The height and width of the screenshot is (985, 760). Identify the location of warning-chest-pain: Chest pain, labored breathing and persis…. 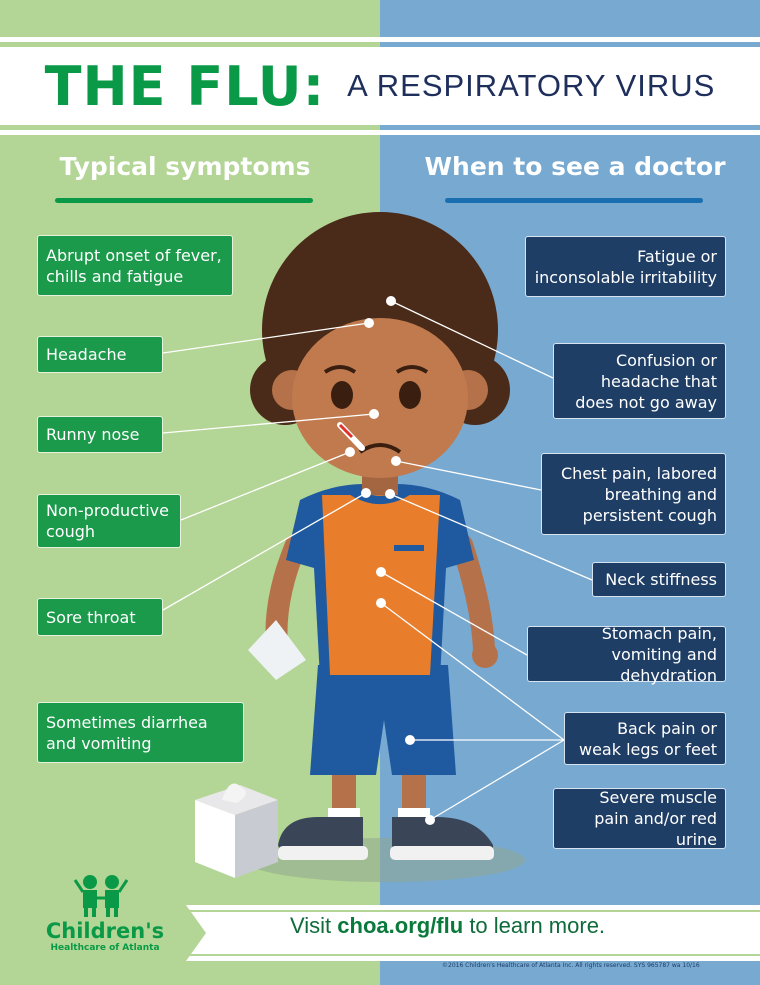
(633, 494).